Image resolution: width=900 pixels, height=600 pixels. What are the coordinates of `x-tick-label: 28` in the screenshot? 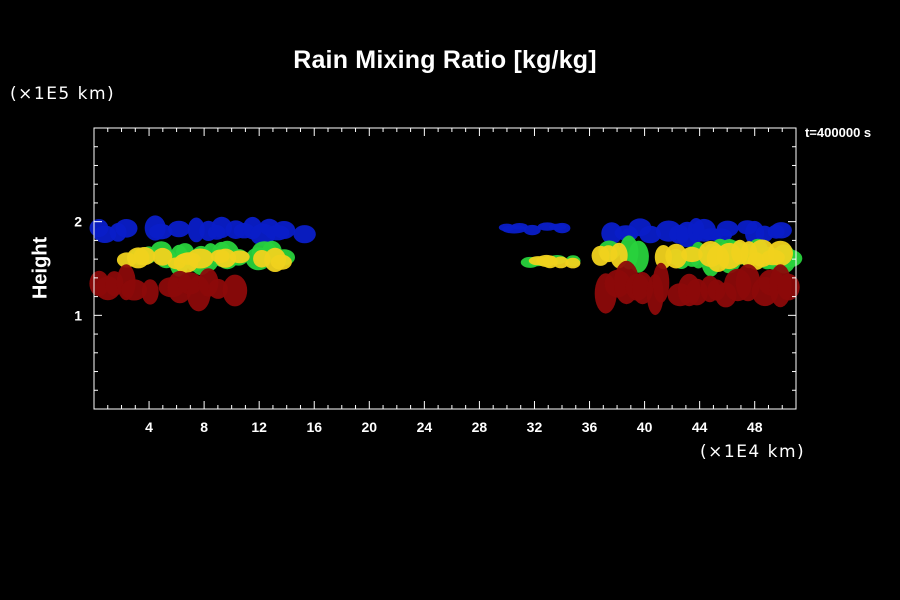 It's located at (480, 427).